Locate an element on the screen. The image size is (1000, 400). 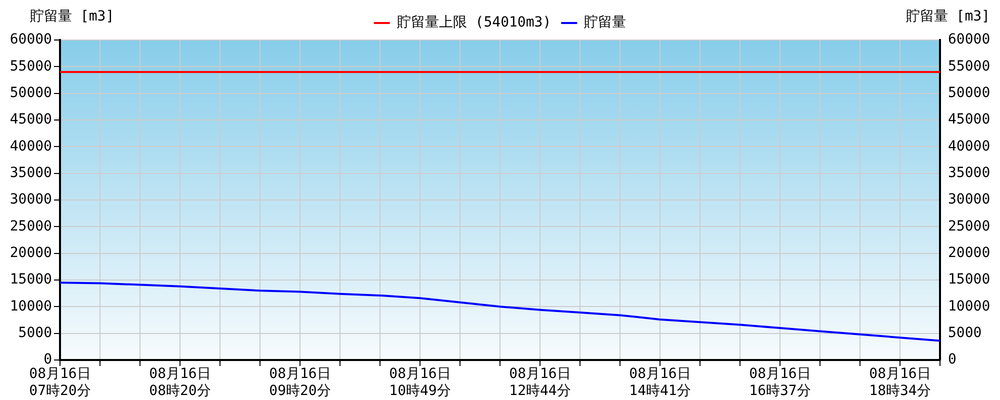
y-tick-label: 55000 is located at coordinates (31, 66).